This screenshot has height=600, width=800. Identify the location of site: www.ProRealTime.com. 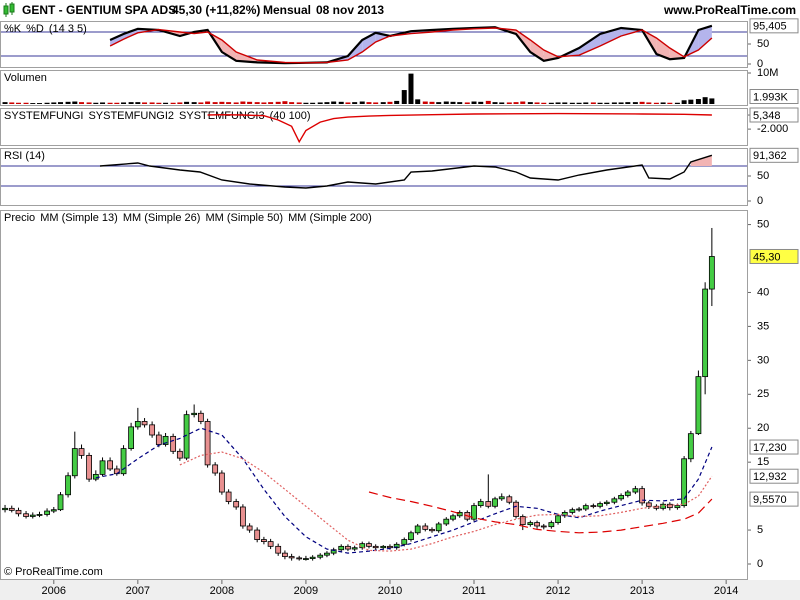
(729, 10).